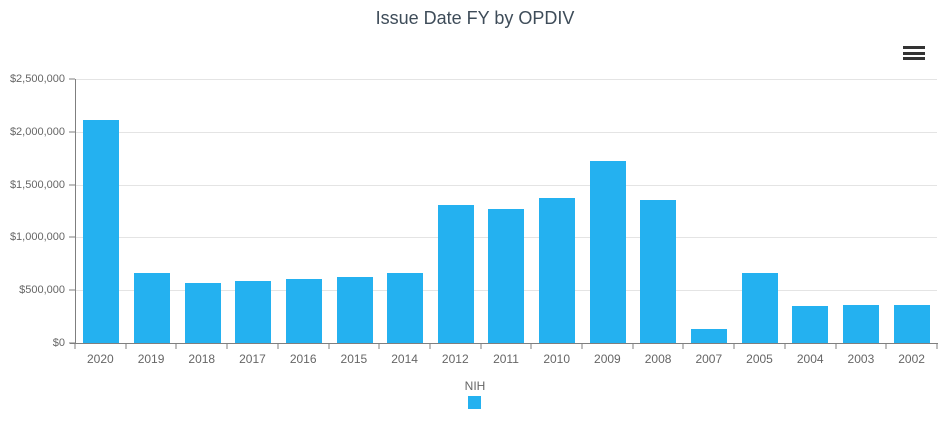 The height and width of the screenshot is (423, 950). What do you see at coordinates (810, 359) in the screenshot?
I see `x-axis-tick-label: 2004` at bounding box center [810, 359].